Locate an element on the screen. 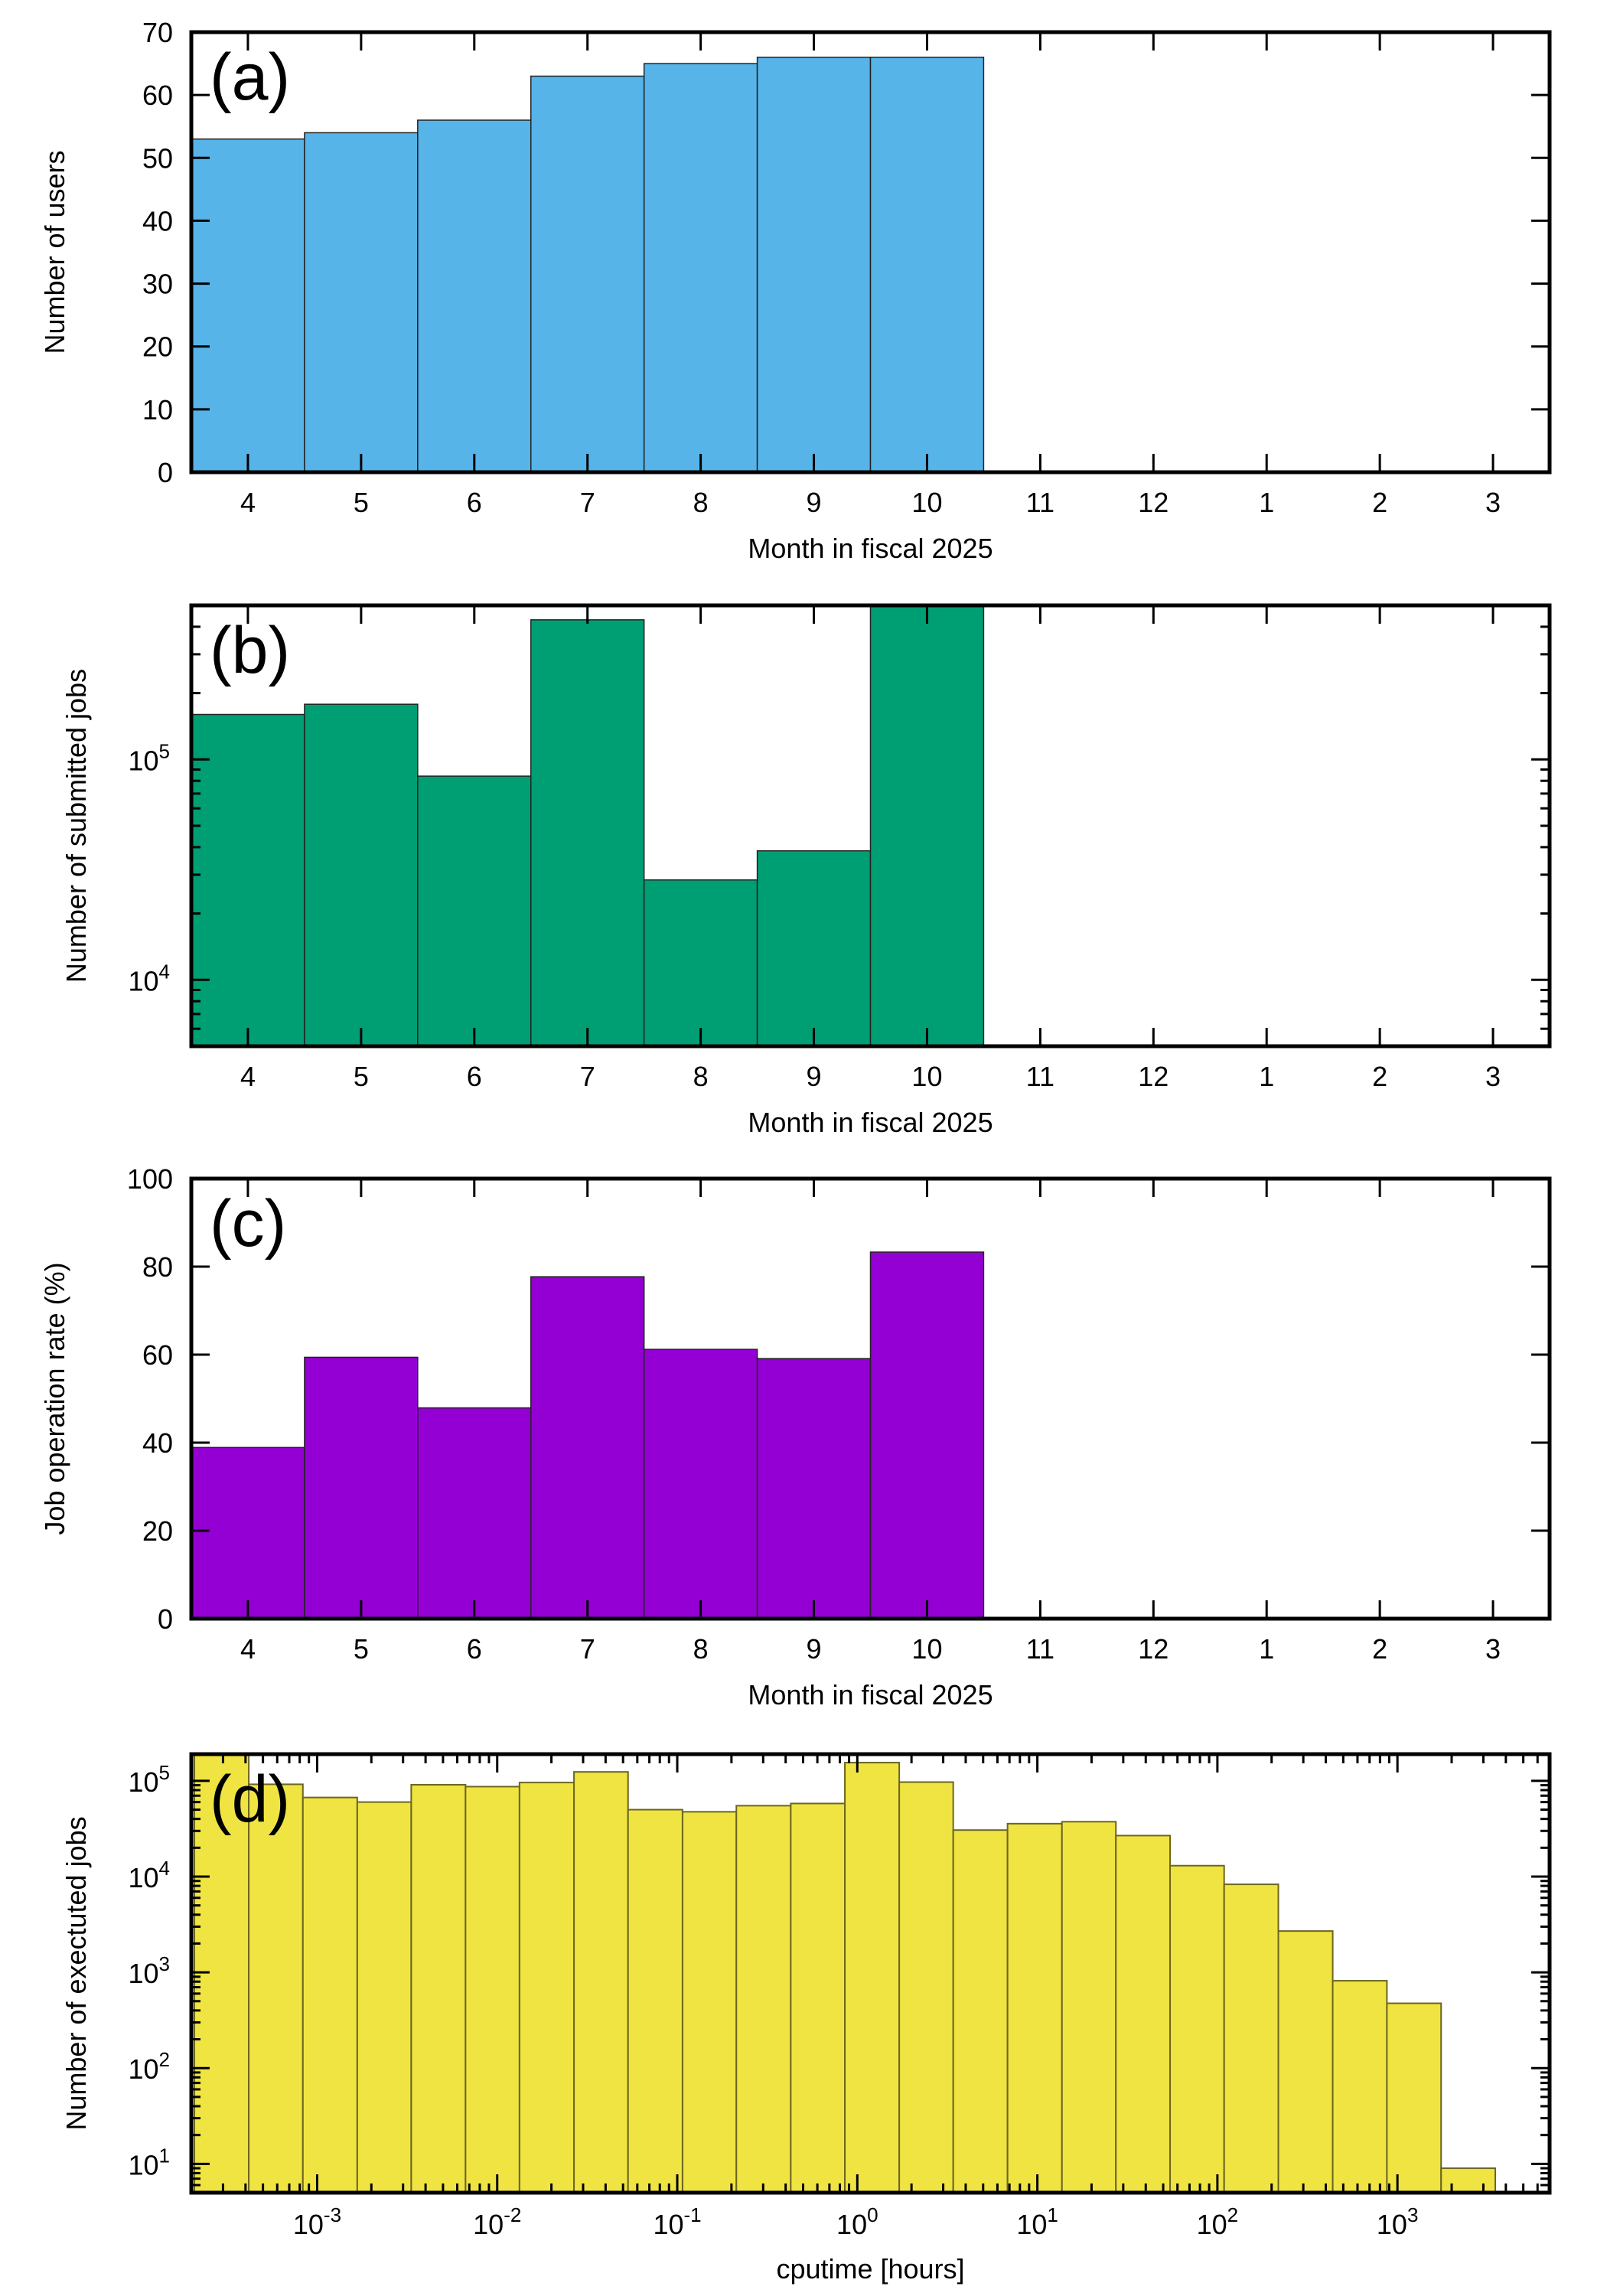  x-tick-label: 10¹ is located at coordinates (1037, 2221).